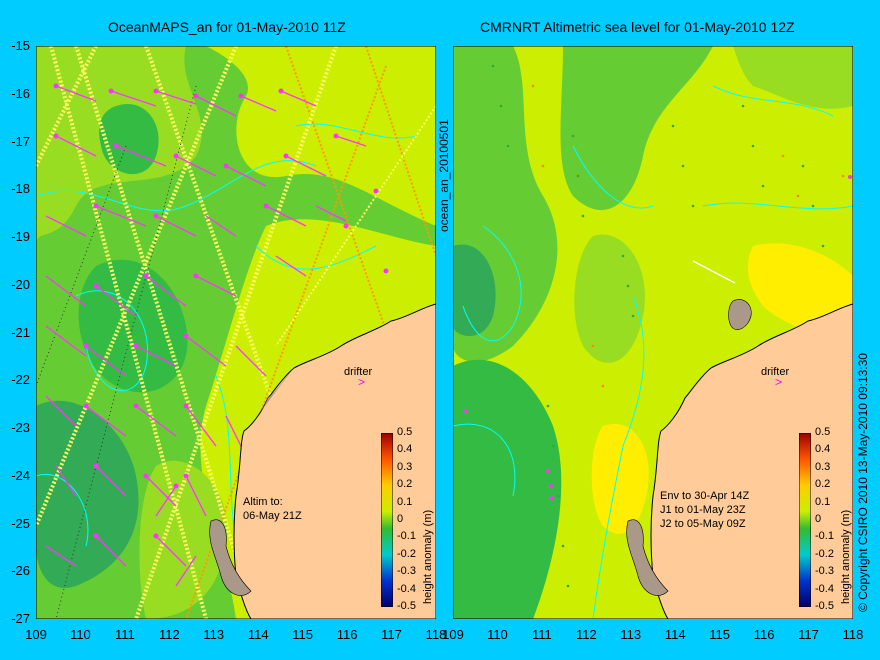 The image size is (880, 660). Describe the element at coordinates (20, 284) in the screenshot. I see `lat-tick-label: -20` at that location.